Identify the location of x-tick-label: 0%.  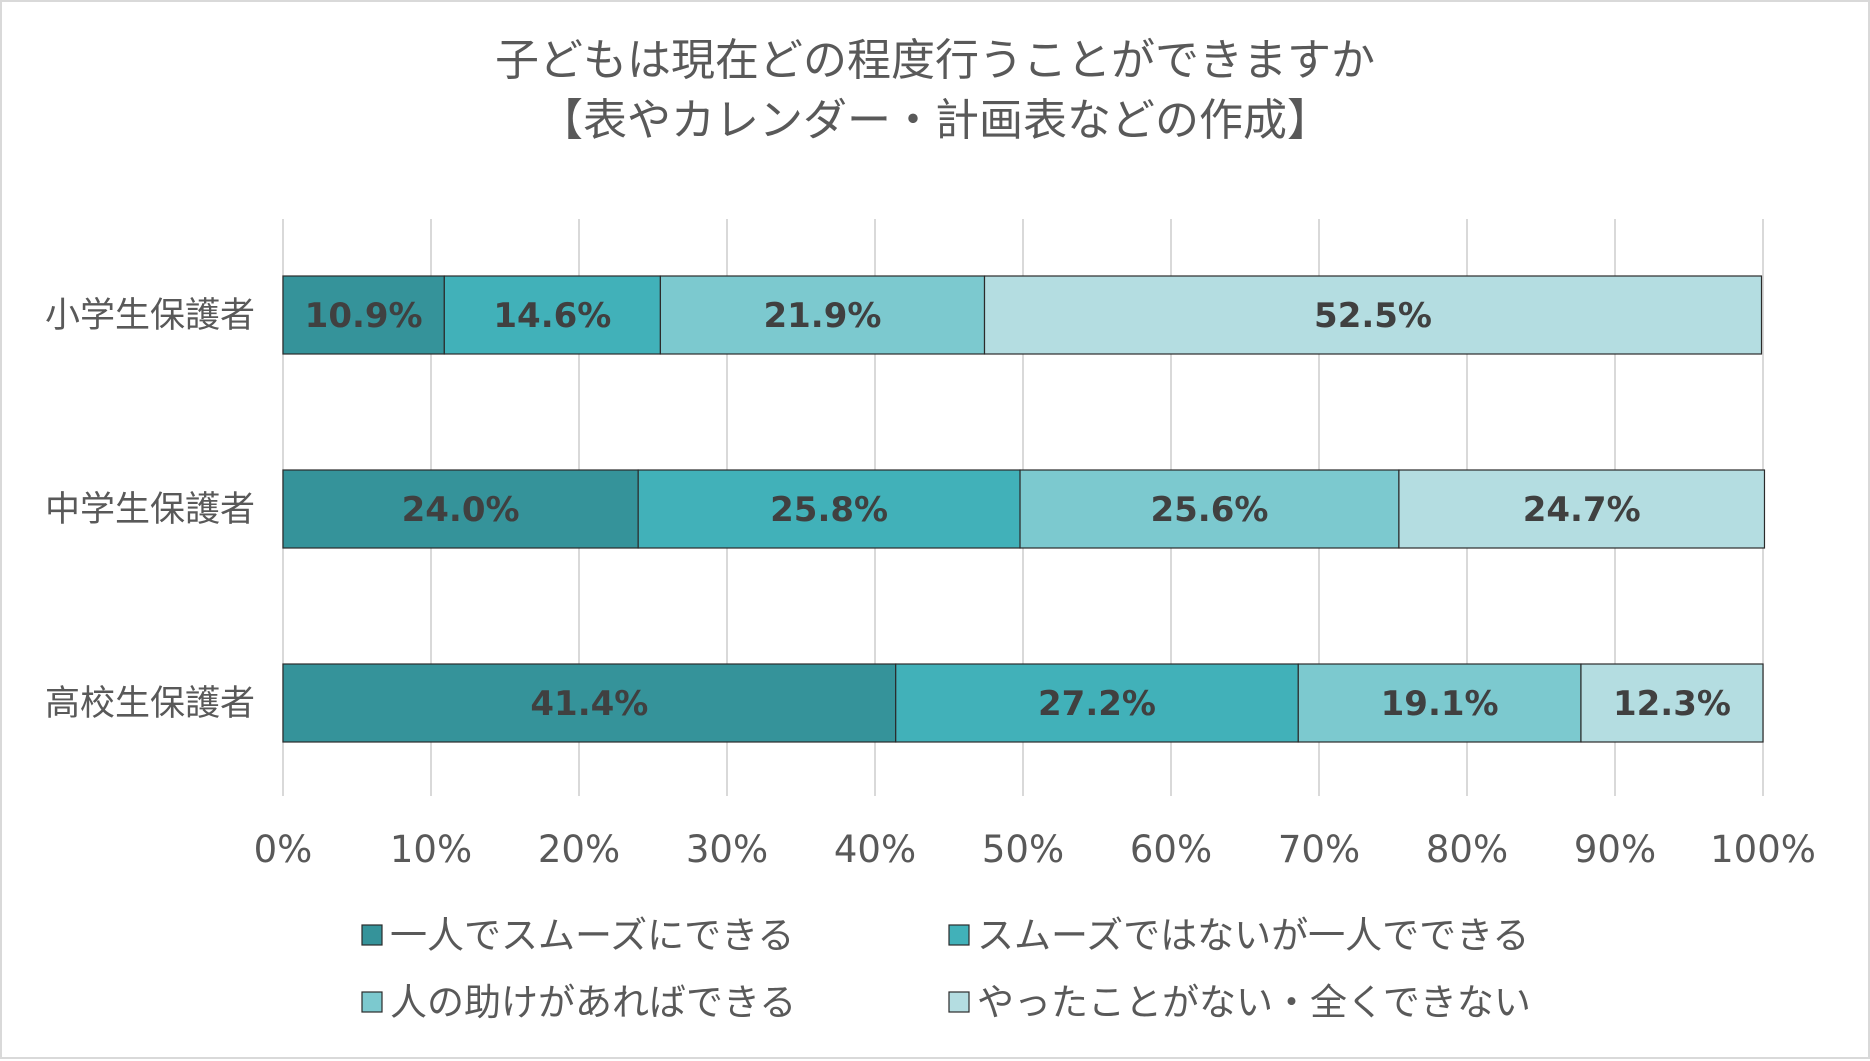
(283, 849).